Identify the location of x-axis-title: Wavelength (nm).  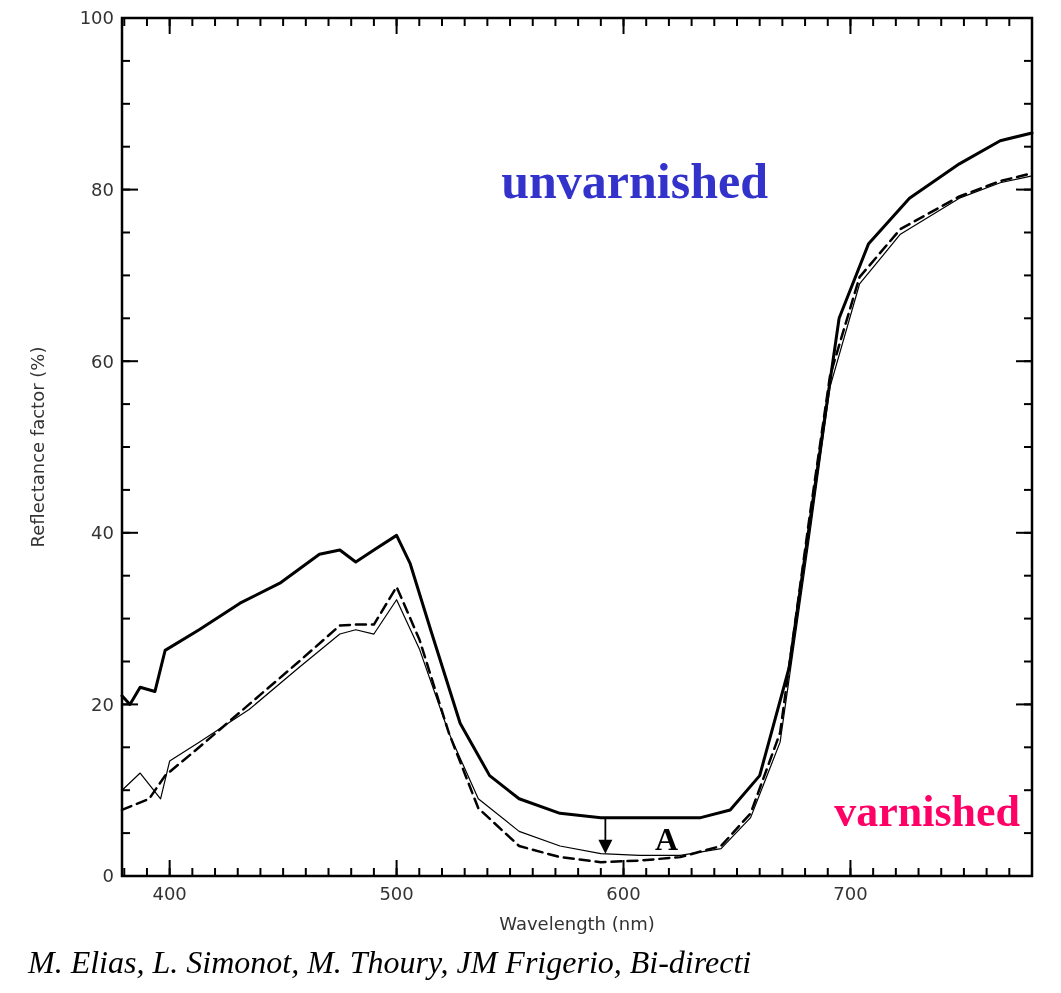
(577, 923).